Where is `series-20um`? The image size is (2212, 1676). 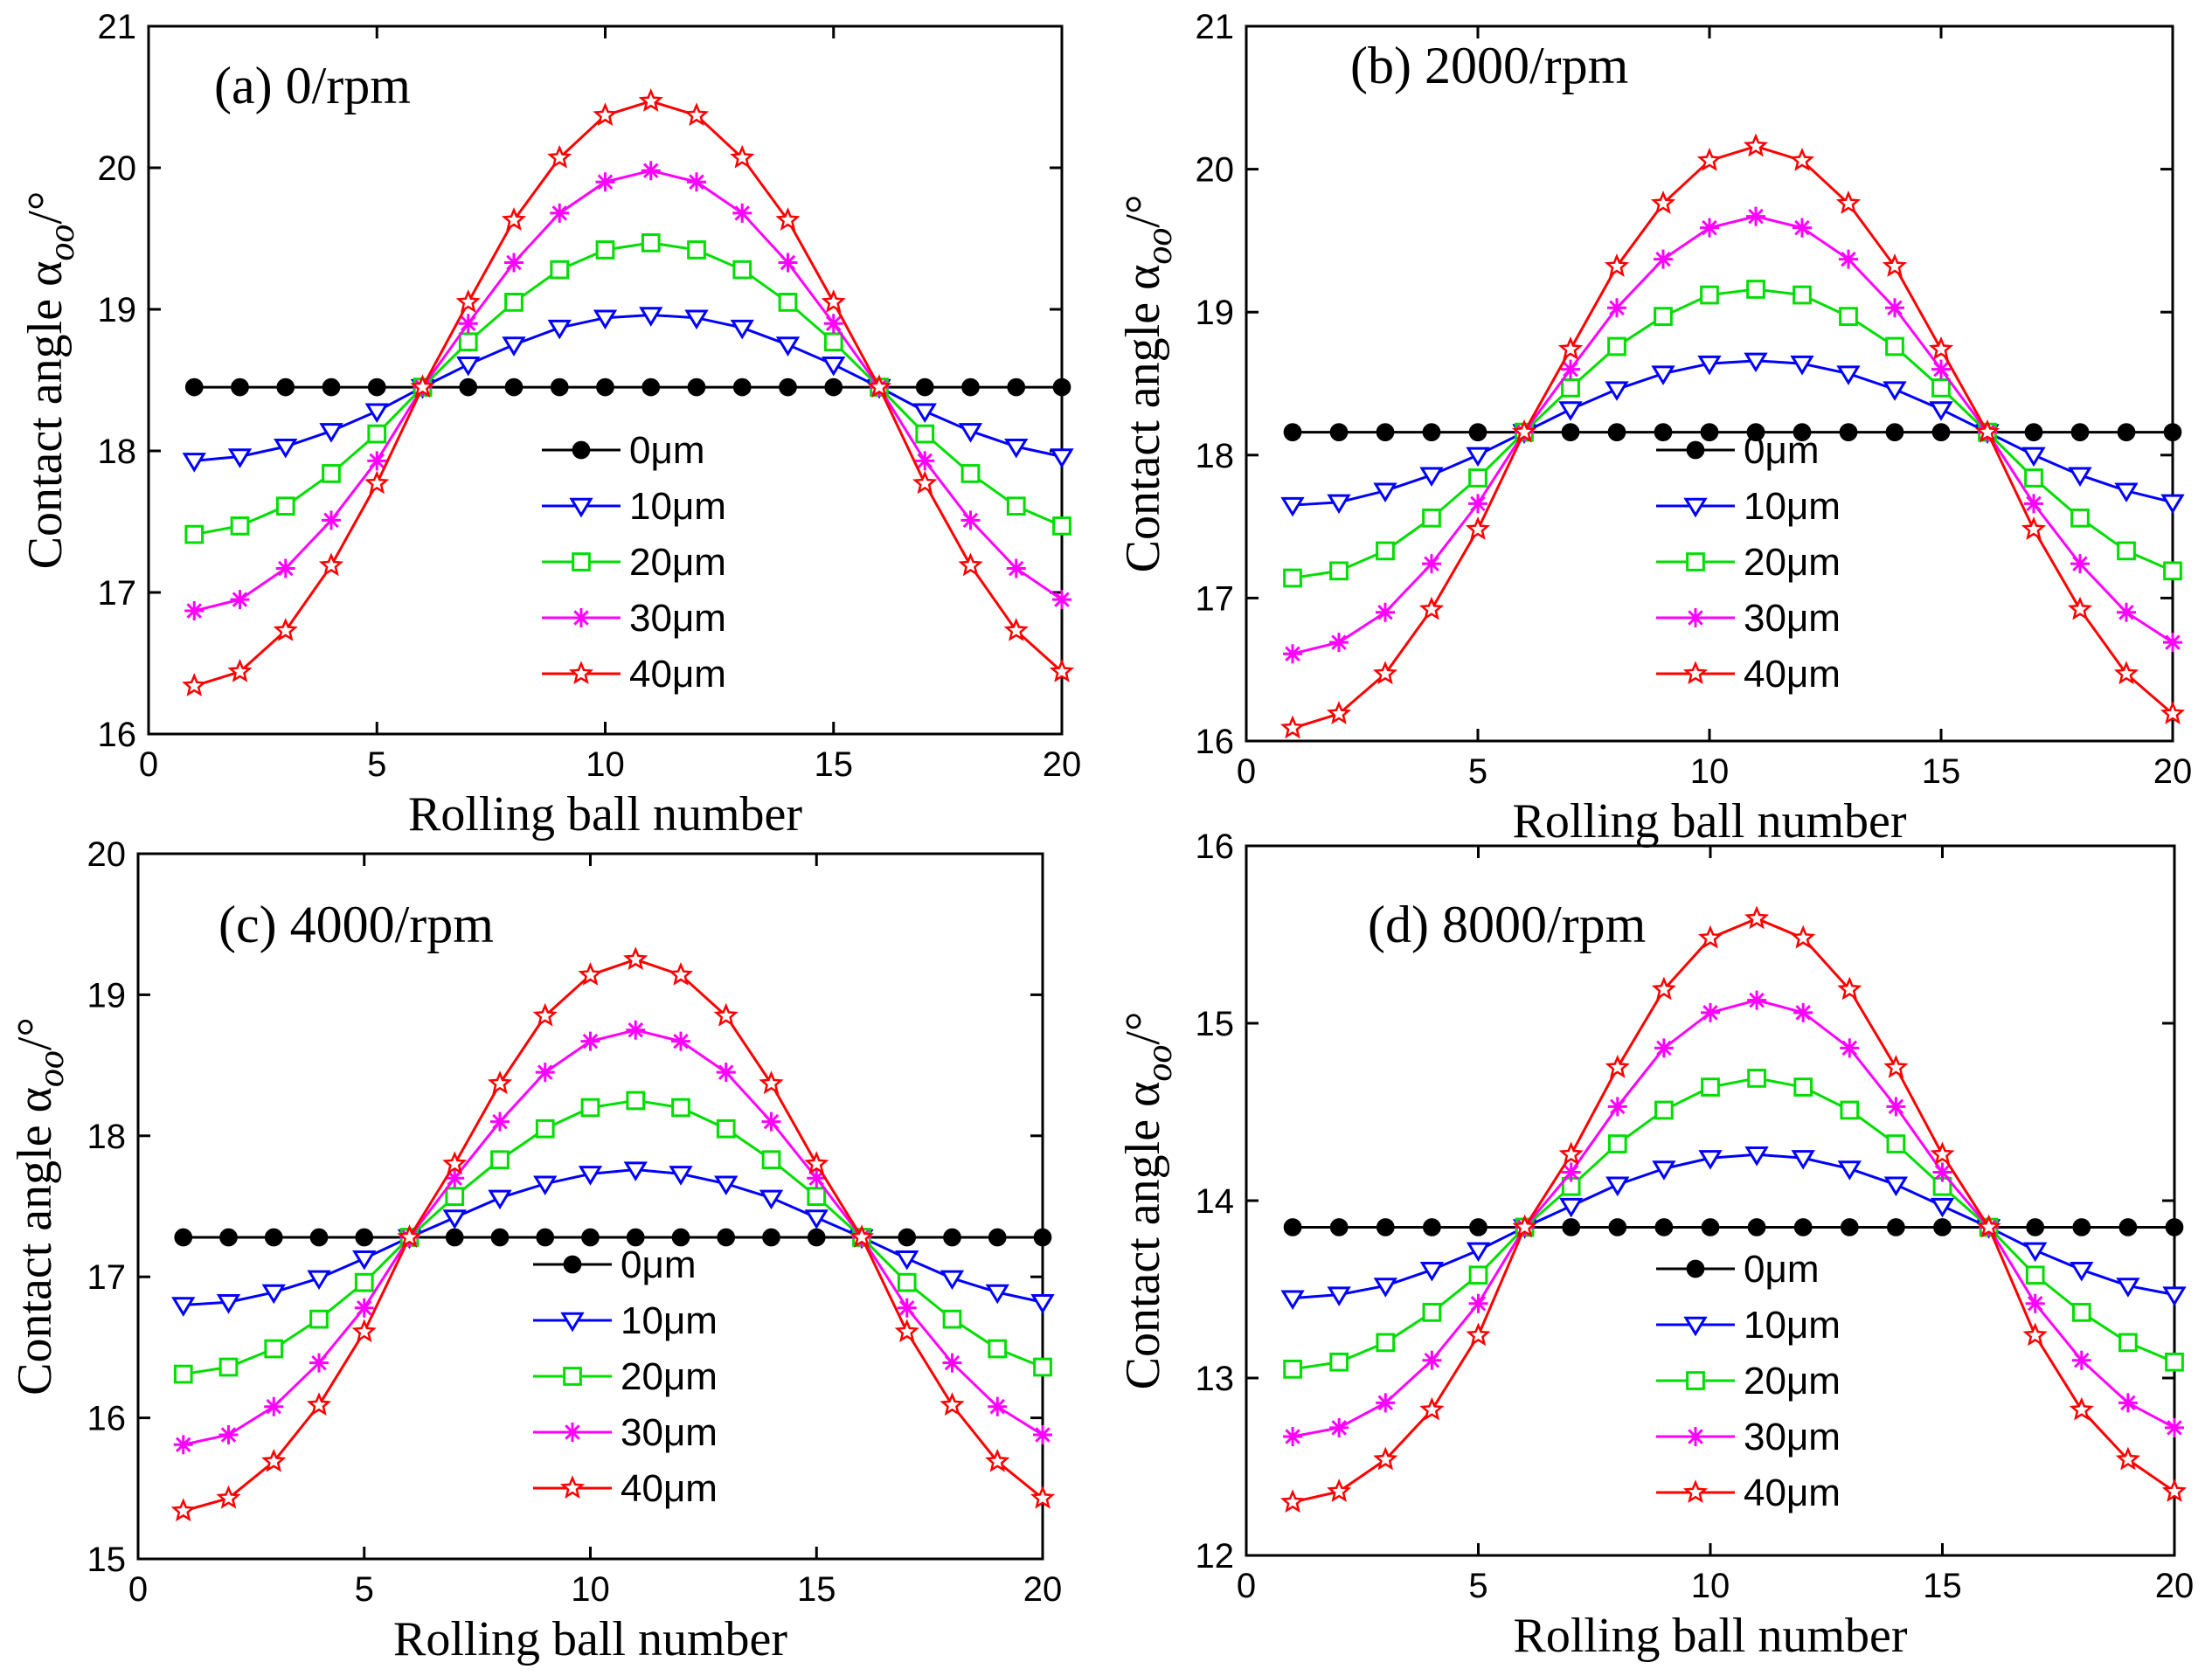 series-20um is located at coordinates (1732, 434).